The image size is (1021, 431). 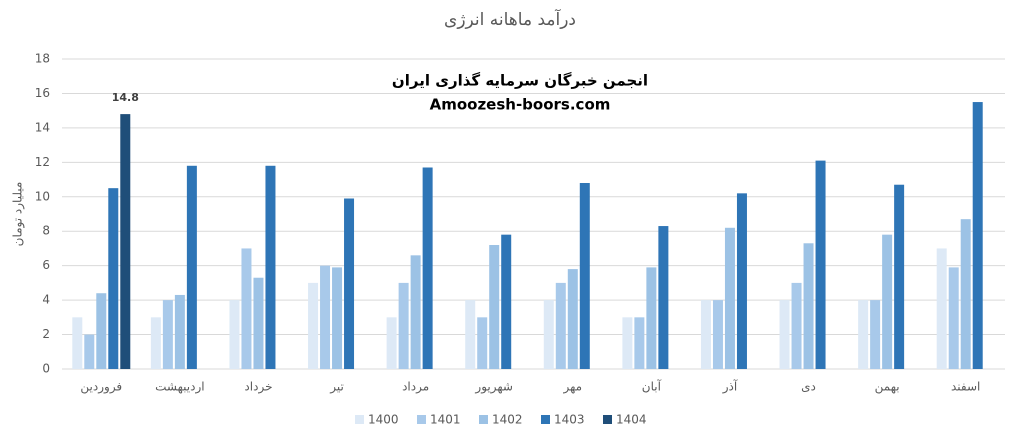 I want to click on y-tick-label: 18, so click(x=42, y=59).